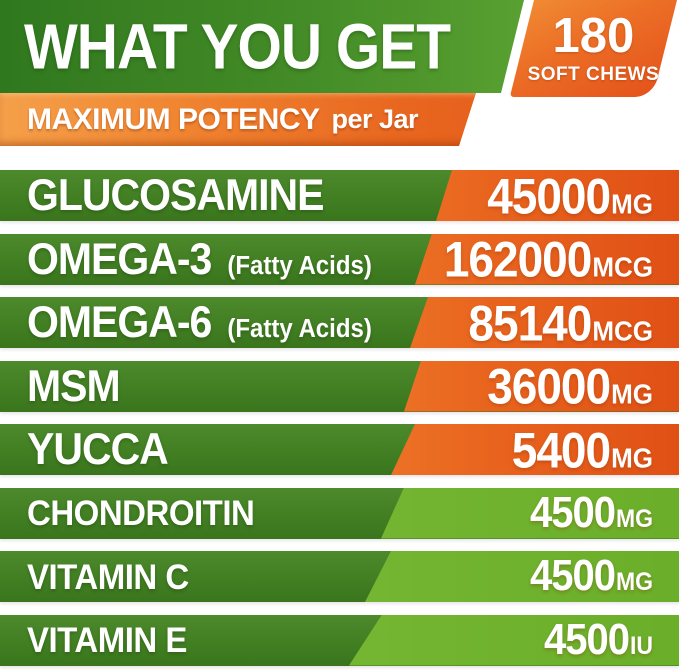  Describe the element at coordinates (593, 35) in the screenshot. I see `chews-count: 180` at that location.